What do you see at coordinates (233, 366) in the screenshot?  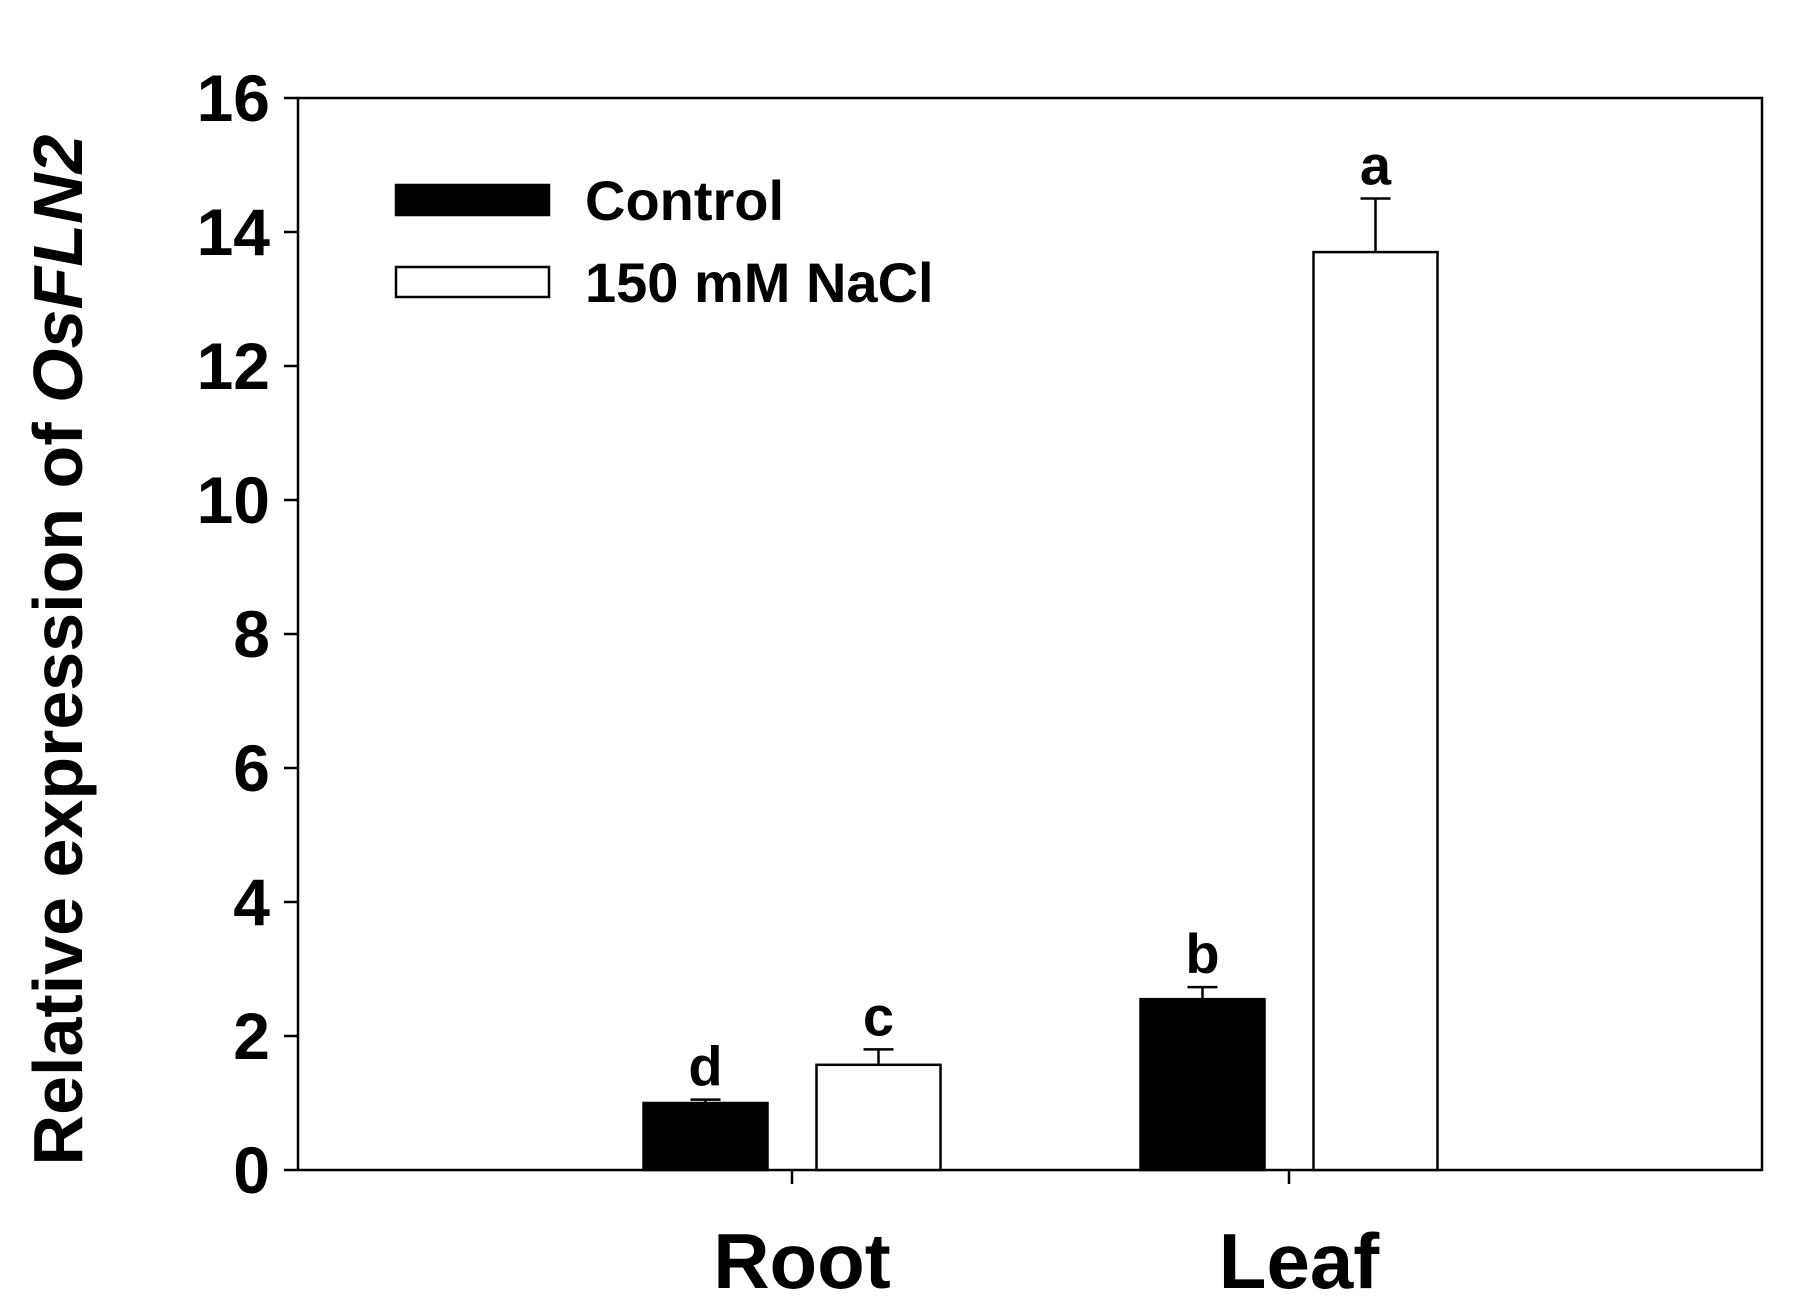 I see `y-tick-label: 12` at bounding box center [233, 366].